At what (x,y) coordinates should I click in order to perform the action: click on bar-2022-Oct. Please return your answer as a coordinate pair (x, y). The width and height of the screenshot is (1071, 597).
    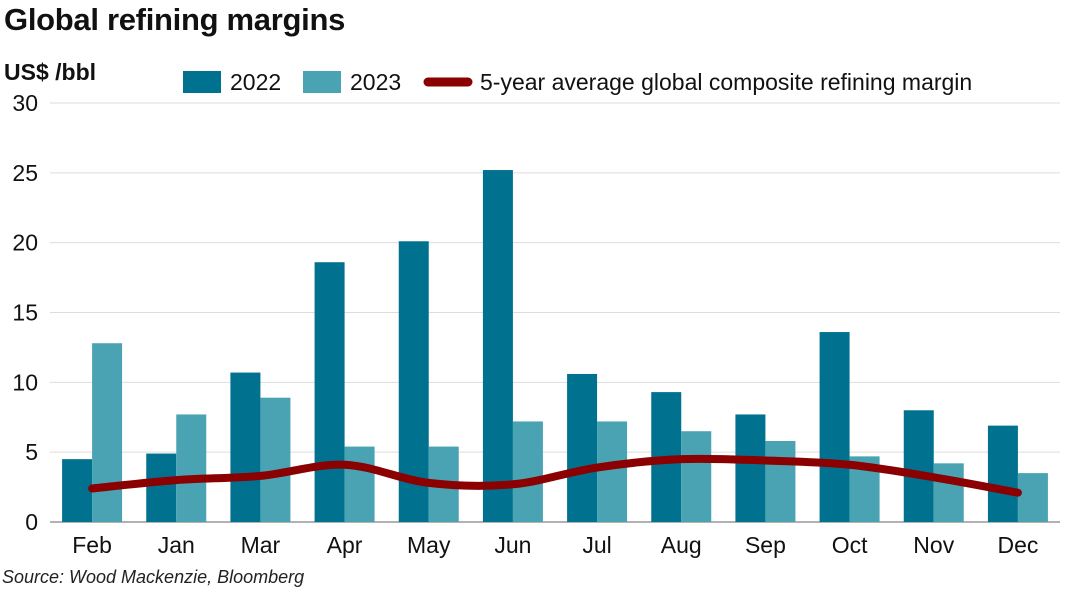
    Looking at the image, I should click on (834, 427).